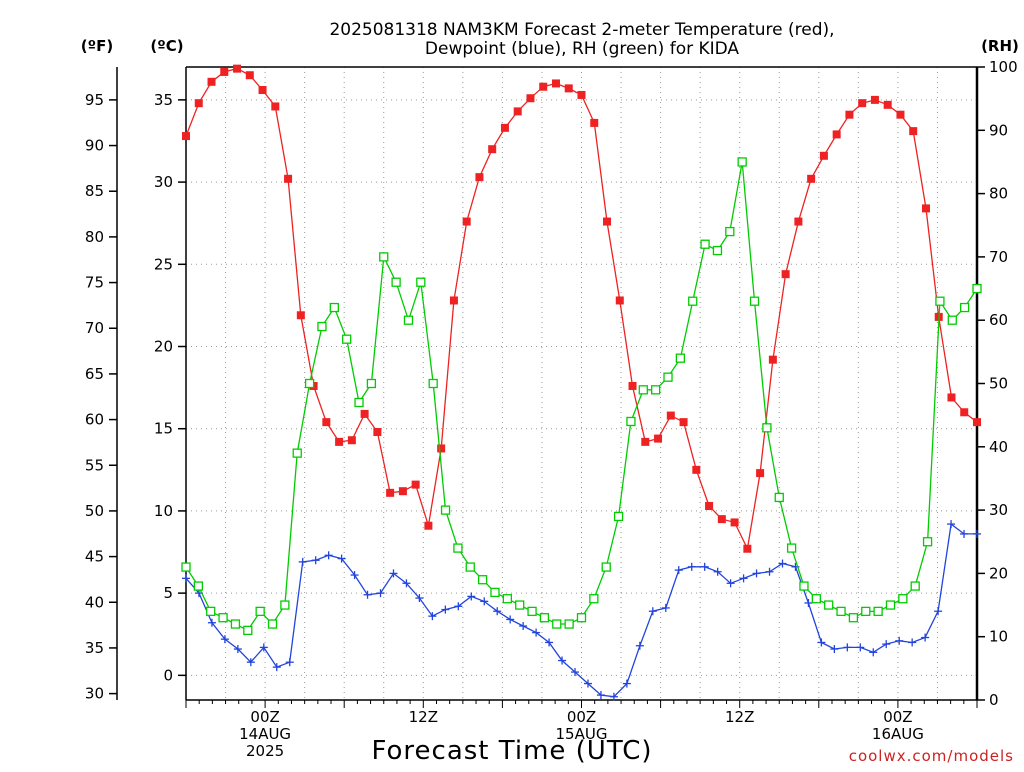 This screenshot has width=1024, height=772. Describe the element at coordinates (1003, 67) in the screenshot. I see `rh-tick-label: 100` at that location.